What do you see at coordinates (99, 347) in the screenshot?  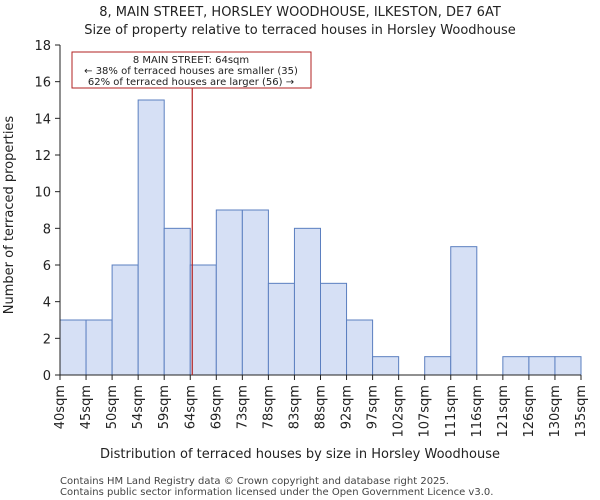 I see `bar-45sqm` at bounding box center [99, 347].